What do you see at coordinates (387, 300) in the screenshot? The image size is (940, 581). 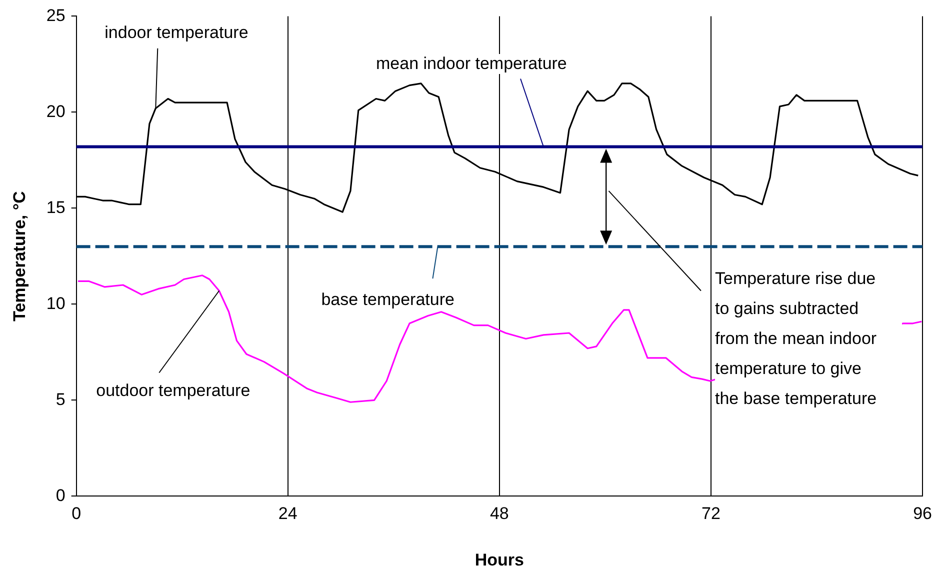 I see `legend-label: base temperature` at bounding box center [387, 300].